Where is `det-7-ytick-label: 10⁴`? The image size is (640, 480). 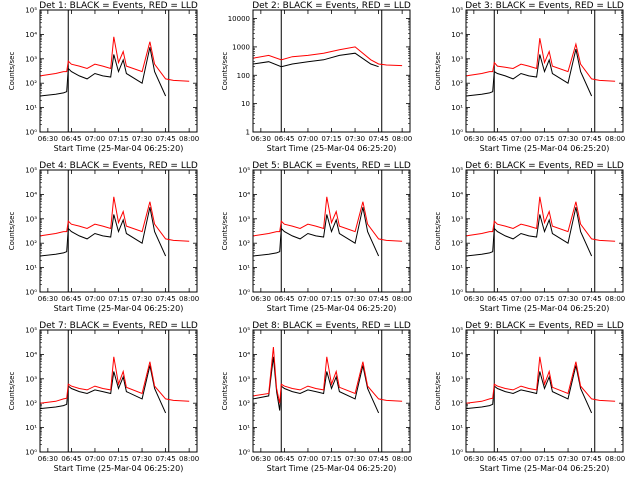 det-7-ytick-label: 10⁴ is located at coordinates (31, 355).